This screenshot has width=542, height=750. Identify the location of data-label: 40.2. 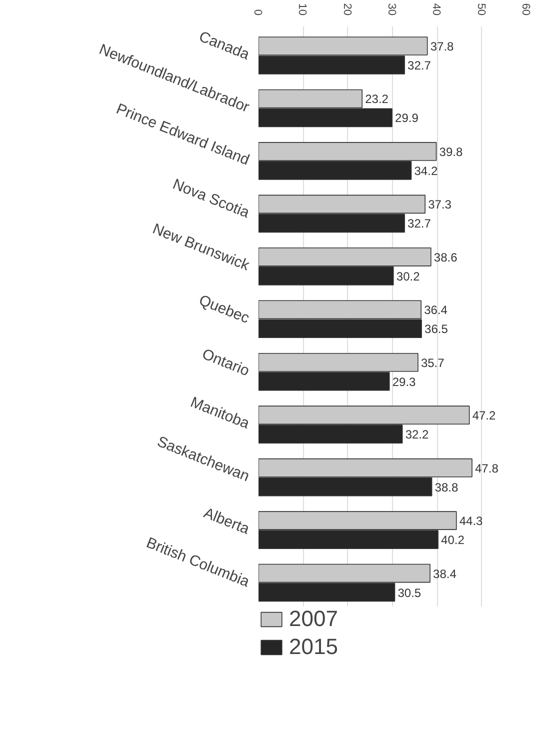
(453, 540).